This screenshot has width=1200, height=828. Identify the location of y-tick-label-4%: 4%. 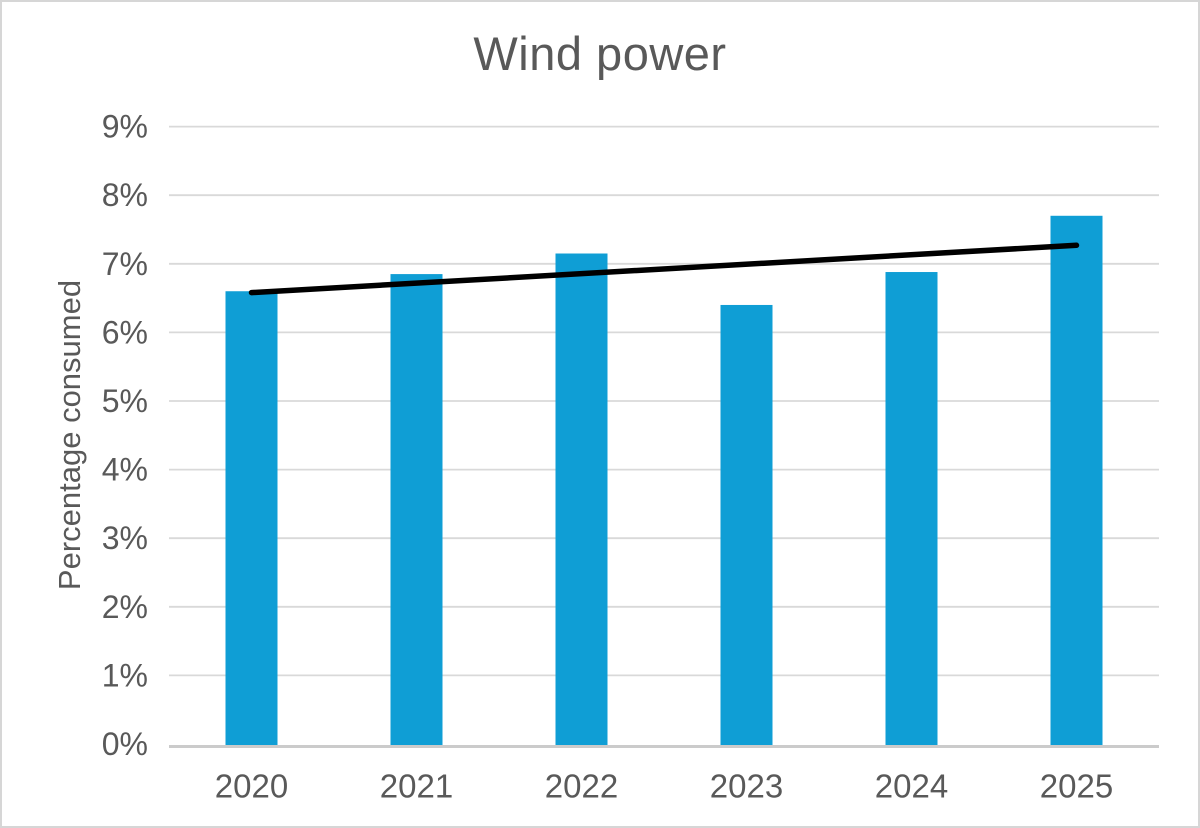
(125, 470).